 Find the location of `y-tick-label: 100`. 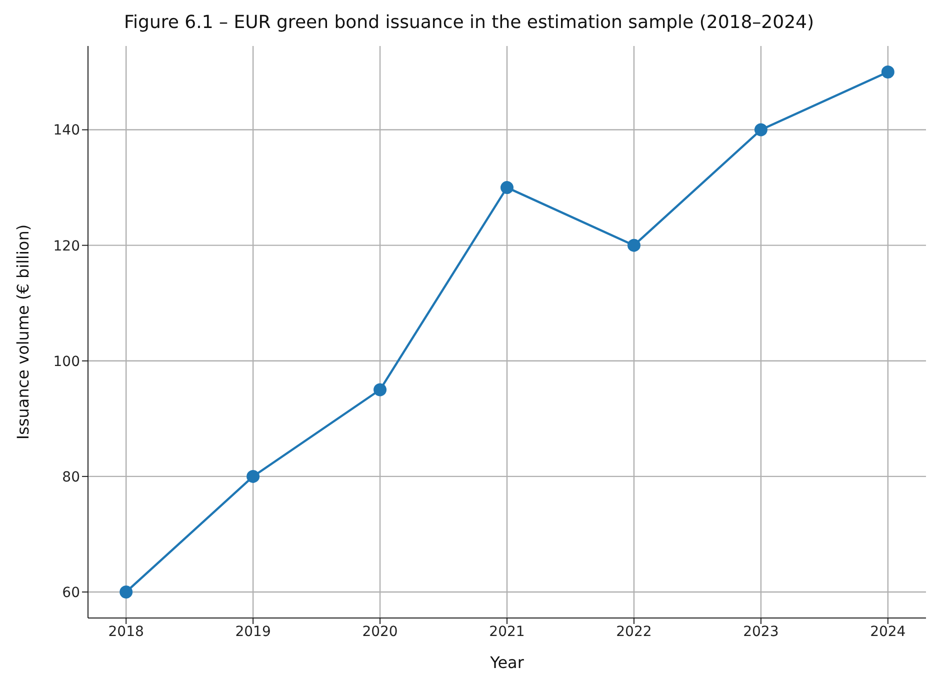

y-tick-label: 100 is located at coordinates (66, 362).